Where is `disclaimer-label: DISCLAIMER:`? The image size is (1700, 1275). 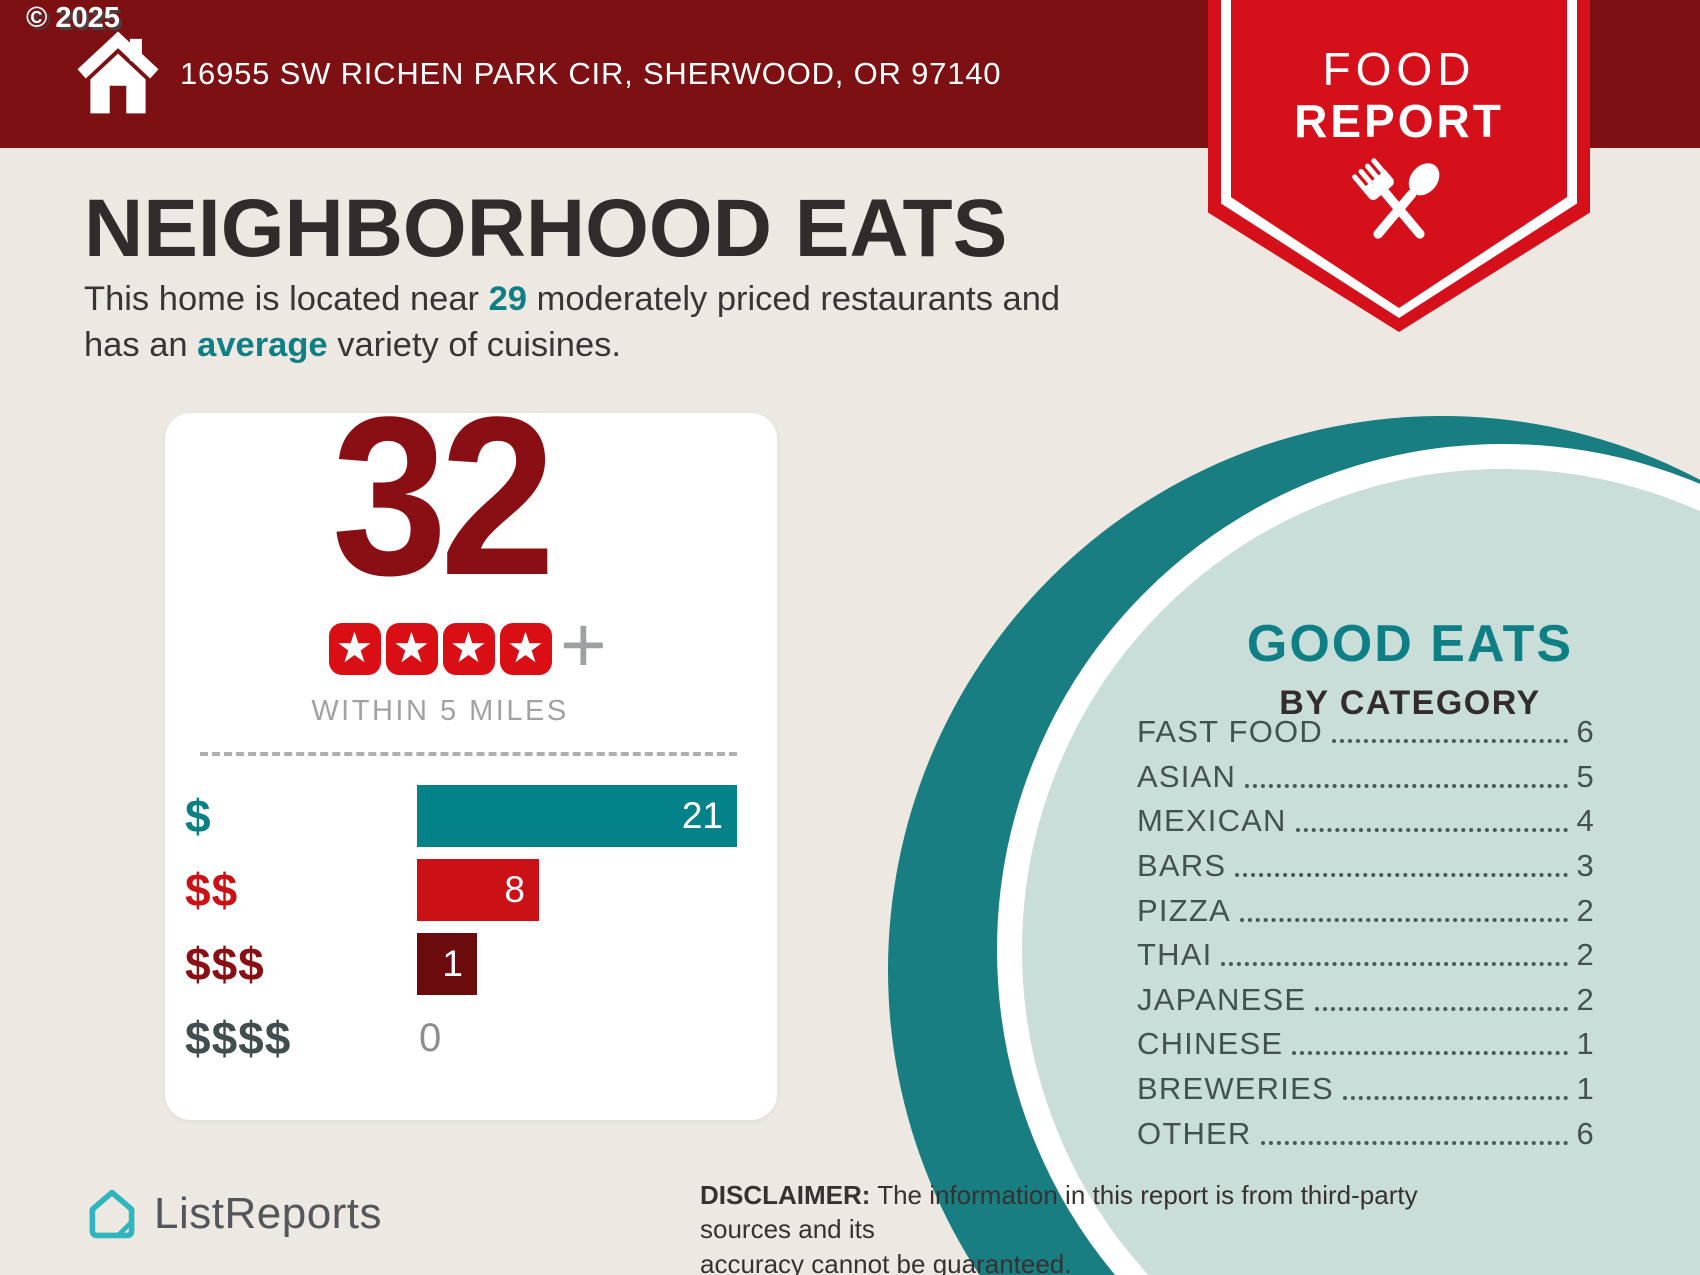
disclaimer-label: DISCLAIMER: is located at coordinates (785, 1195).